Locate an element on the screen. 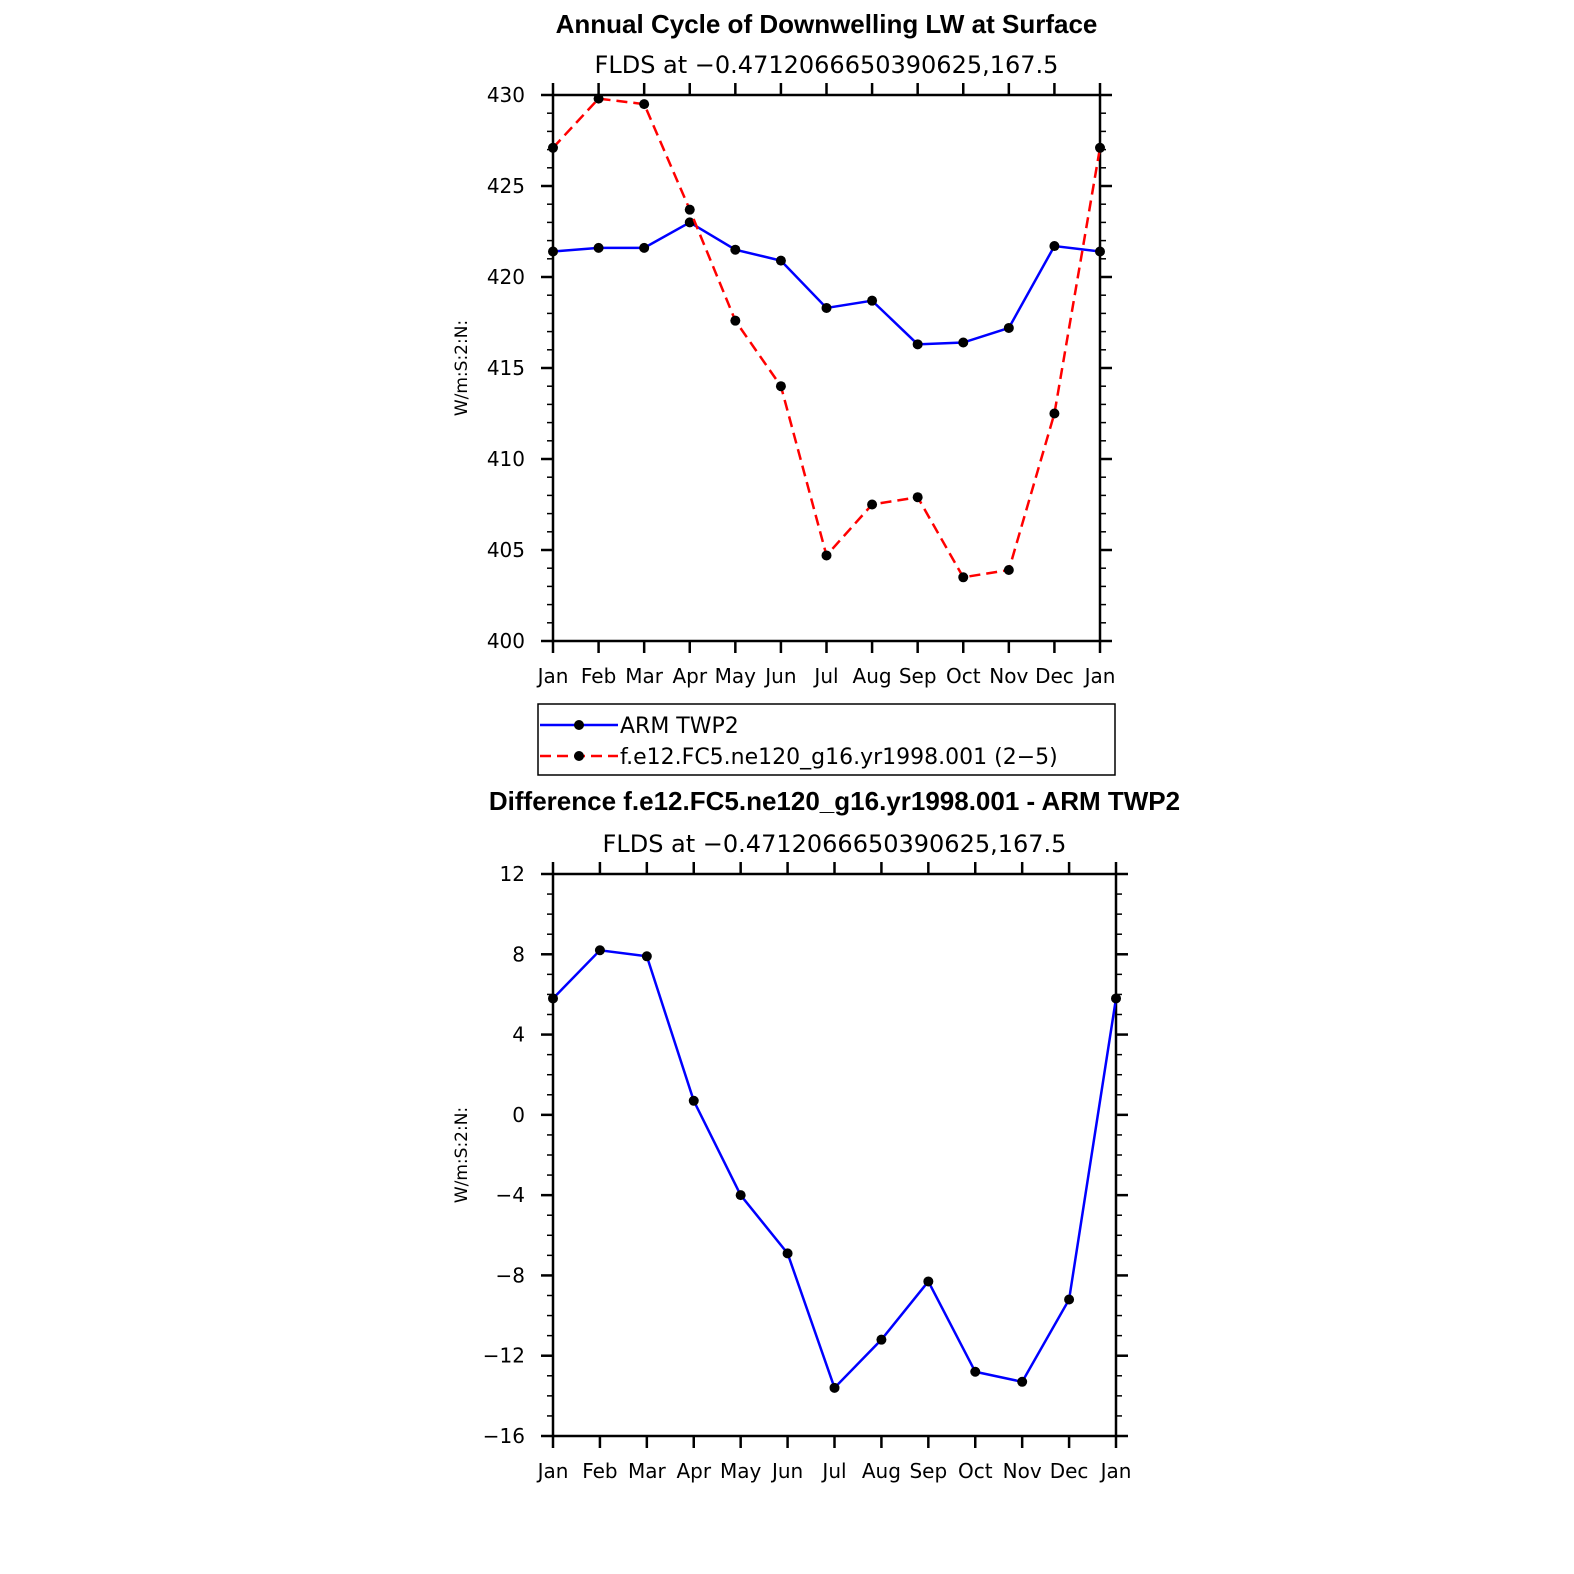 The image size is (1574, 1574). y-tick-label: 4 is located at coordinates (518, 1035).